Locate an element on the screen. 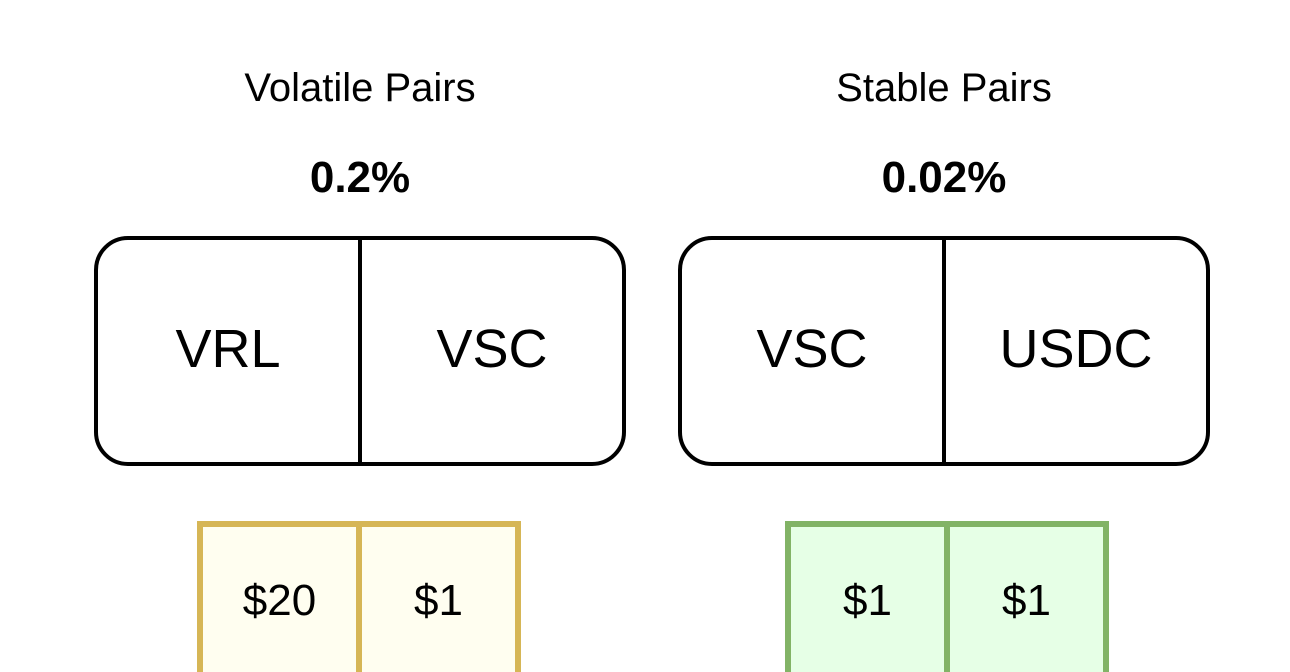 The height and width of the screenshot is (672, 1290). stable-price-usdc: $1 is located at coordinates (1023, 599).